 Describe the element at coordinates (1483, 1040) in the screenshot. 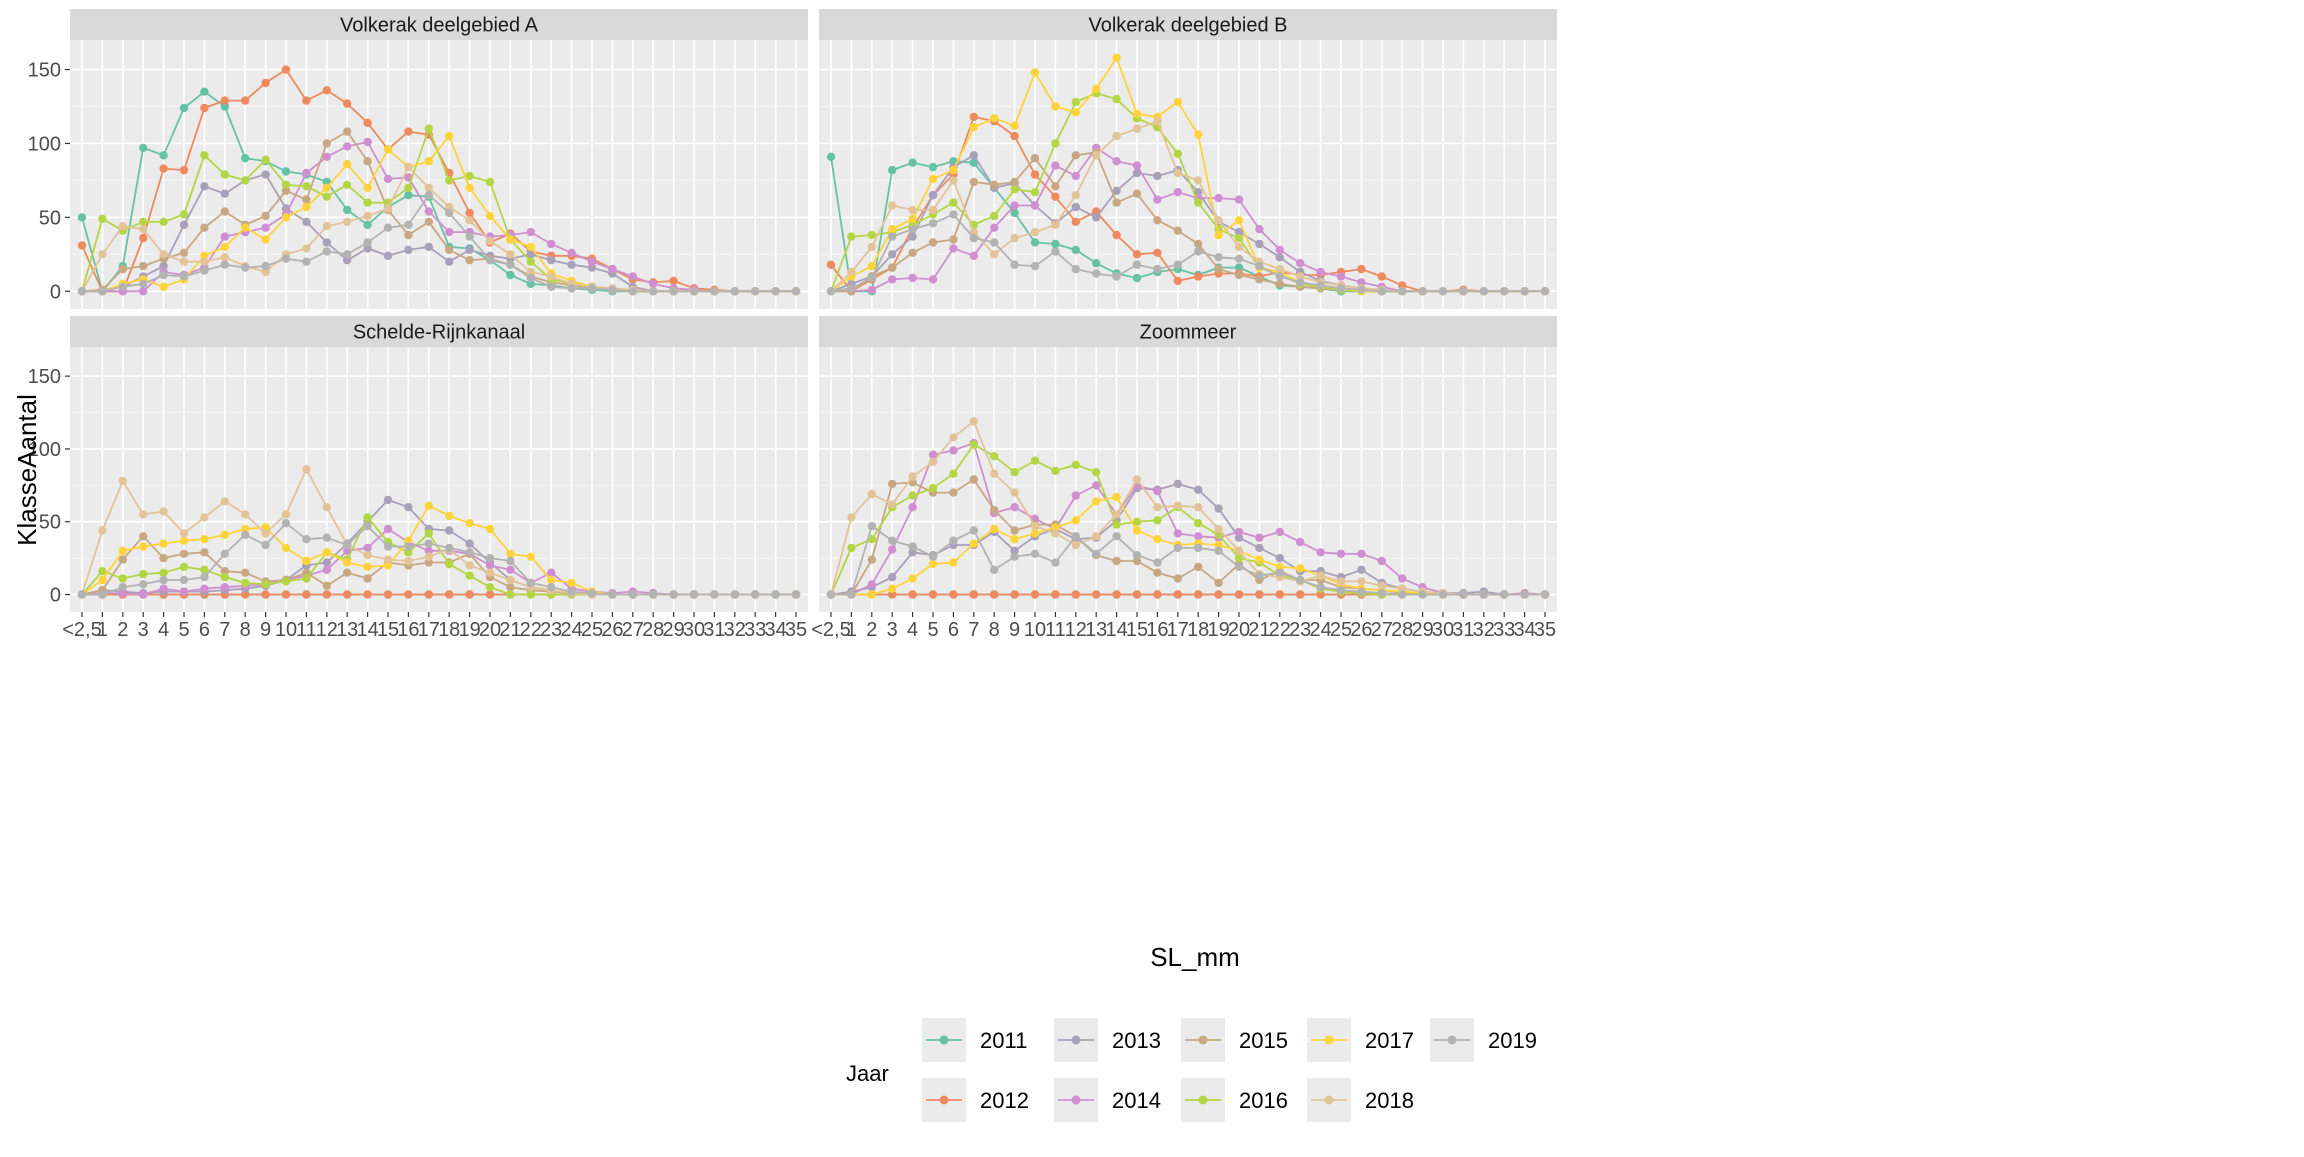

I see `legend-item-2019: 2019` at that location.